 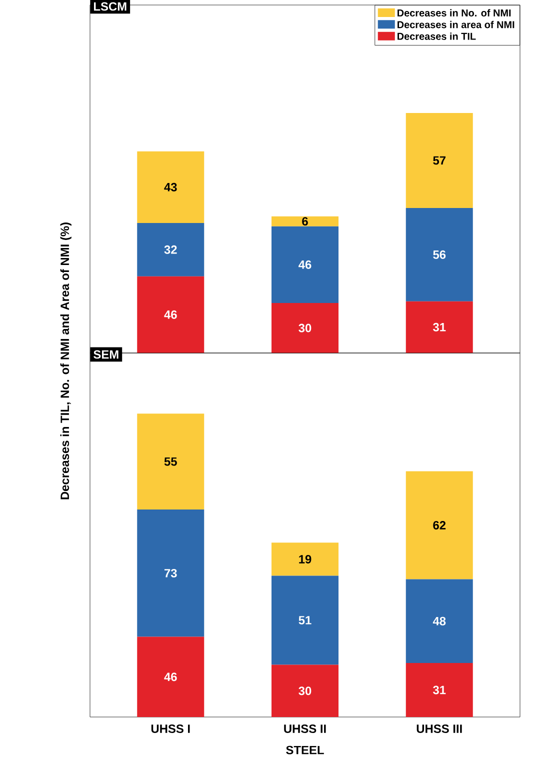 I want to click on data-label: 56, so click(x=439, y=254).